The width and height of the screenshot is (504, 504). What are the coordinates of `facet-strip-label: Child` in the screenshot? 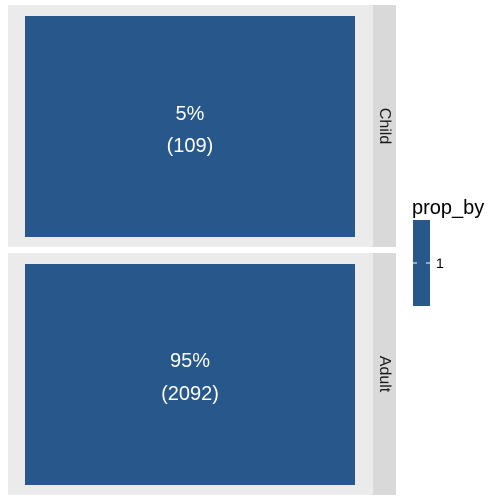 It's located at (384, 126).